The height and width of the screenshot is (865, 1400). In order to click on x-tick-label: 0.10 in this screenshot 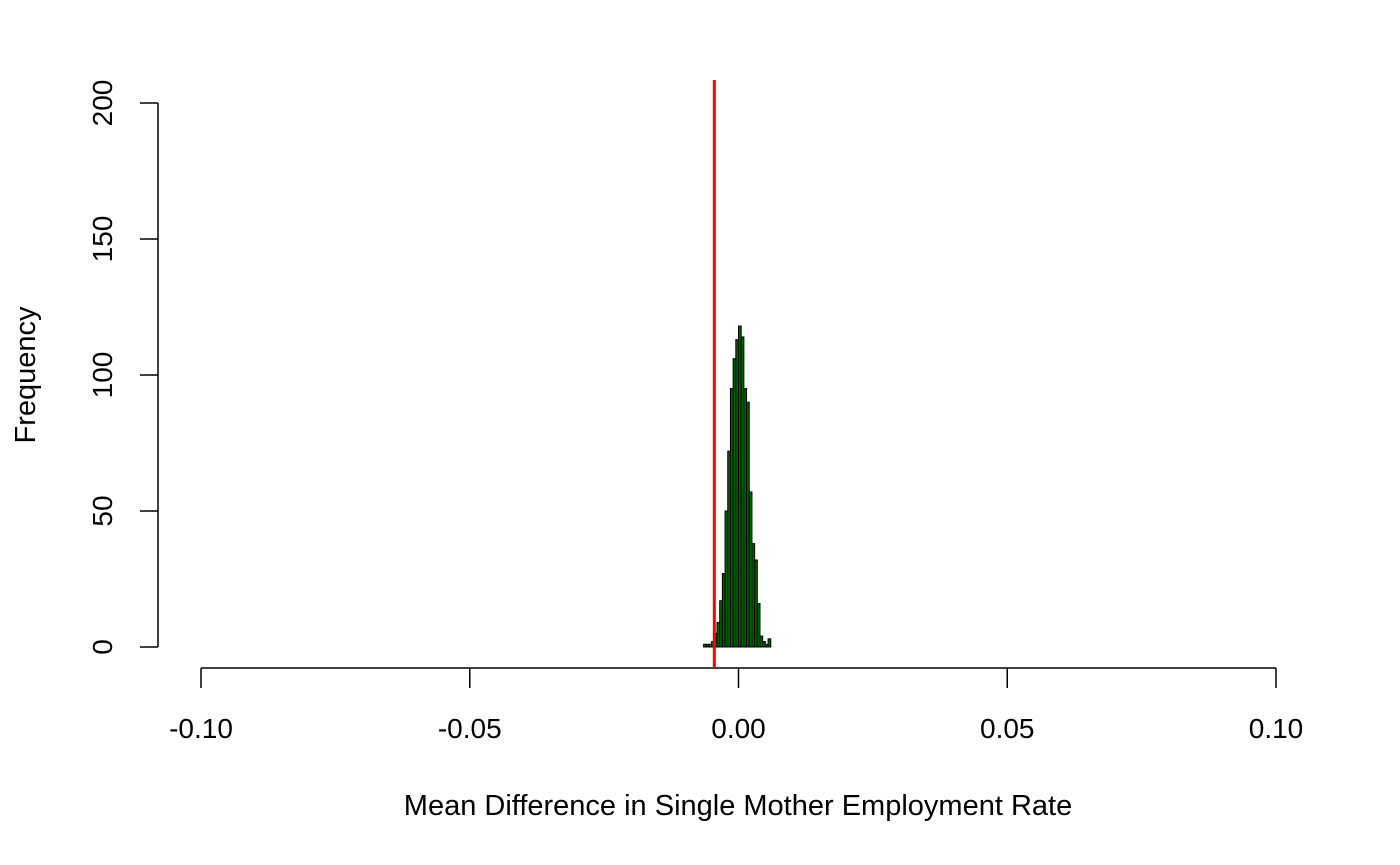, I will do `click(1276, 728)`.